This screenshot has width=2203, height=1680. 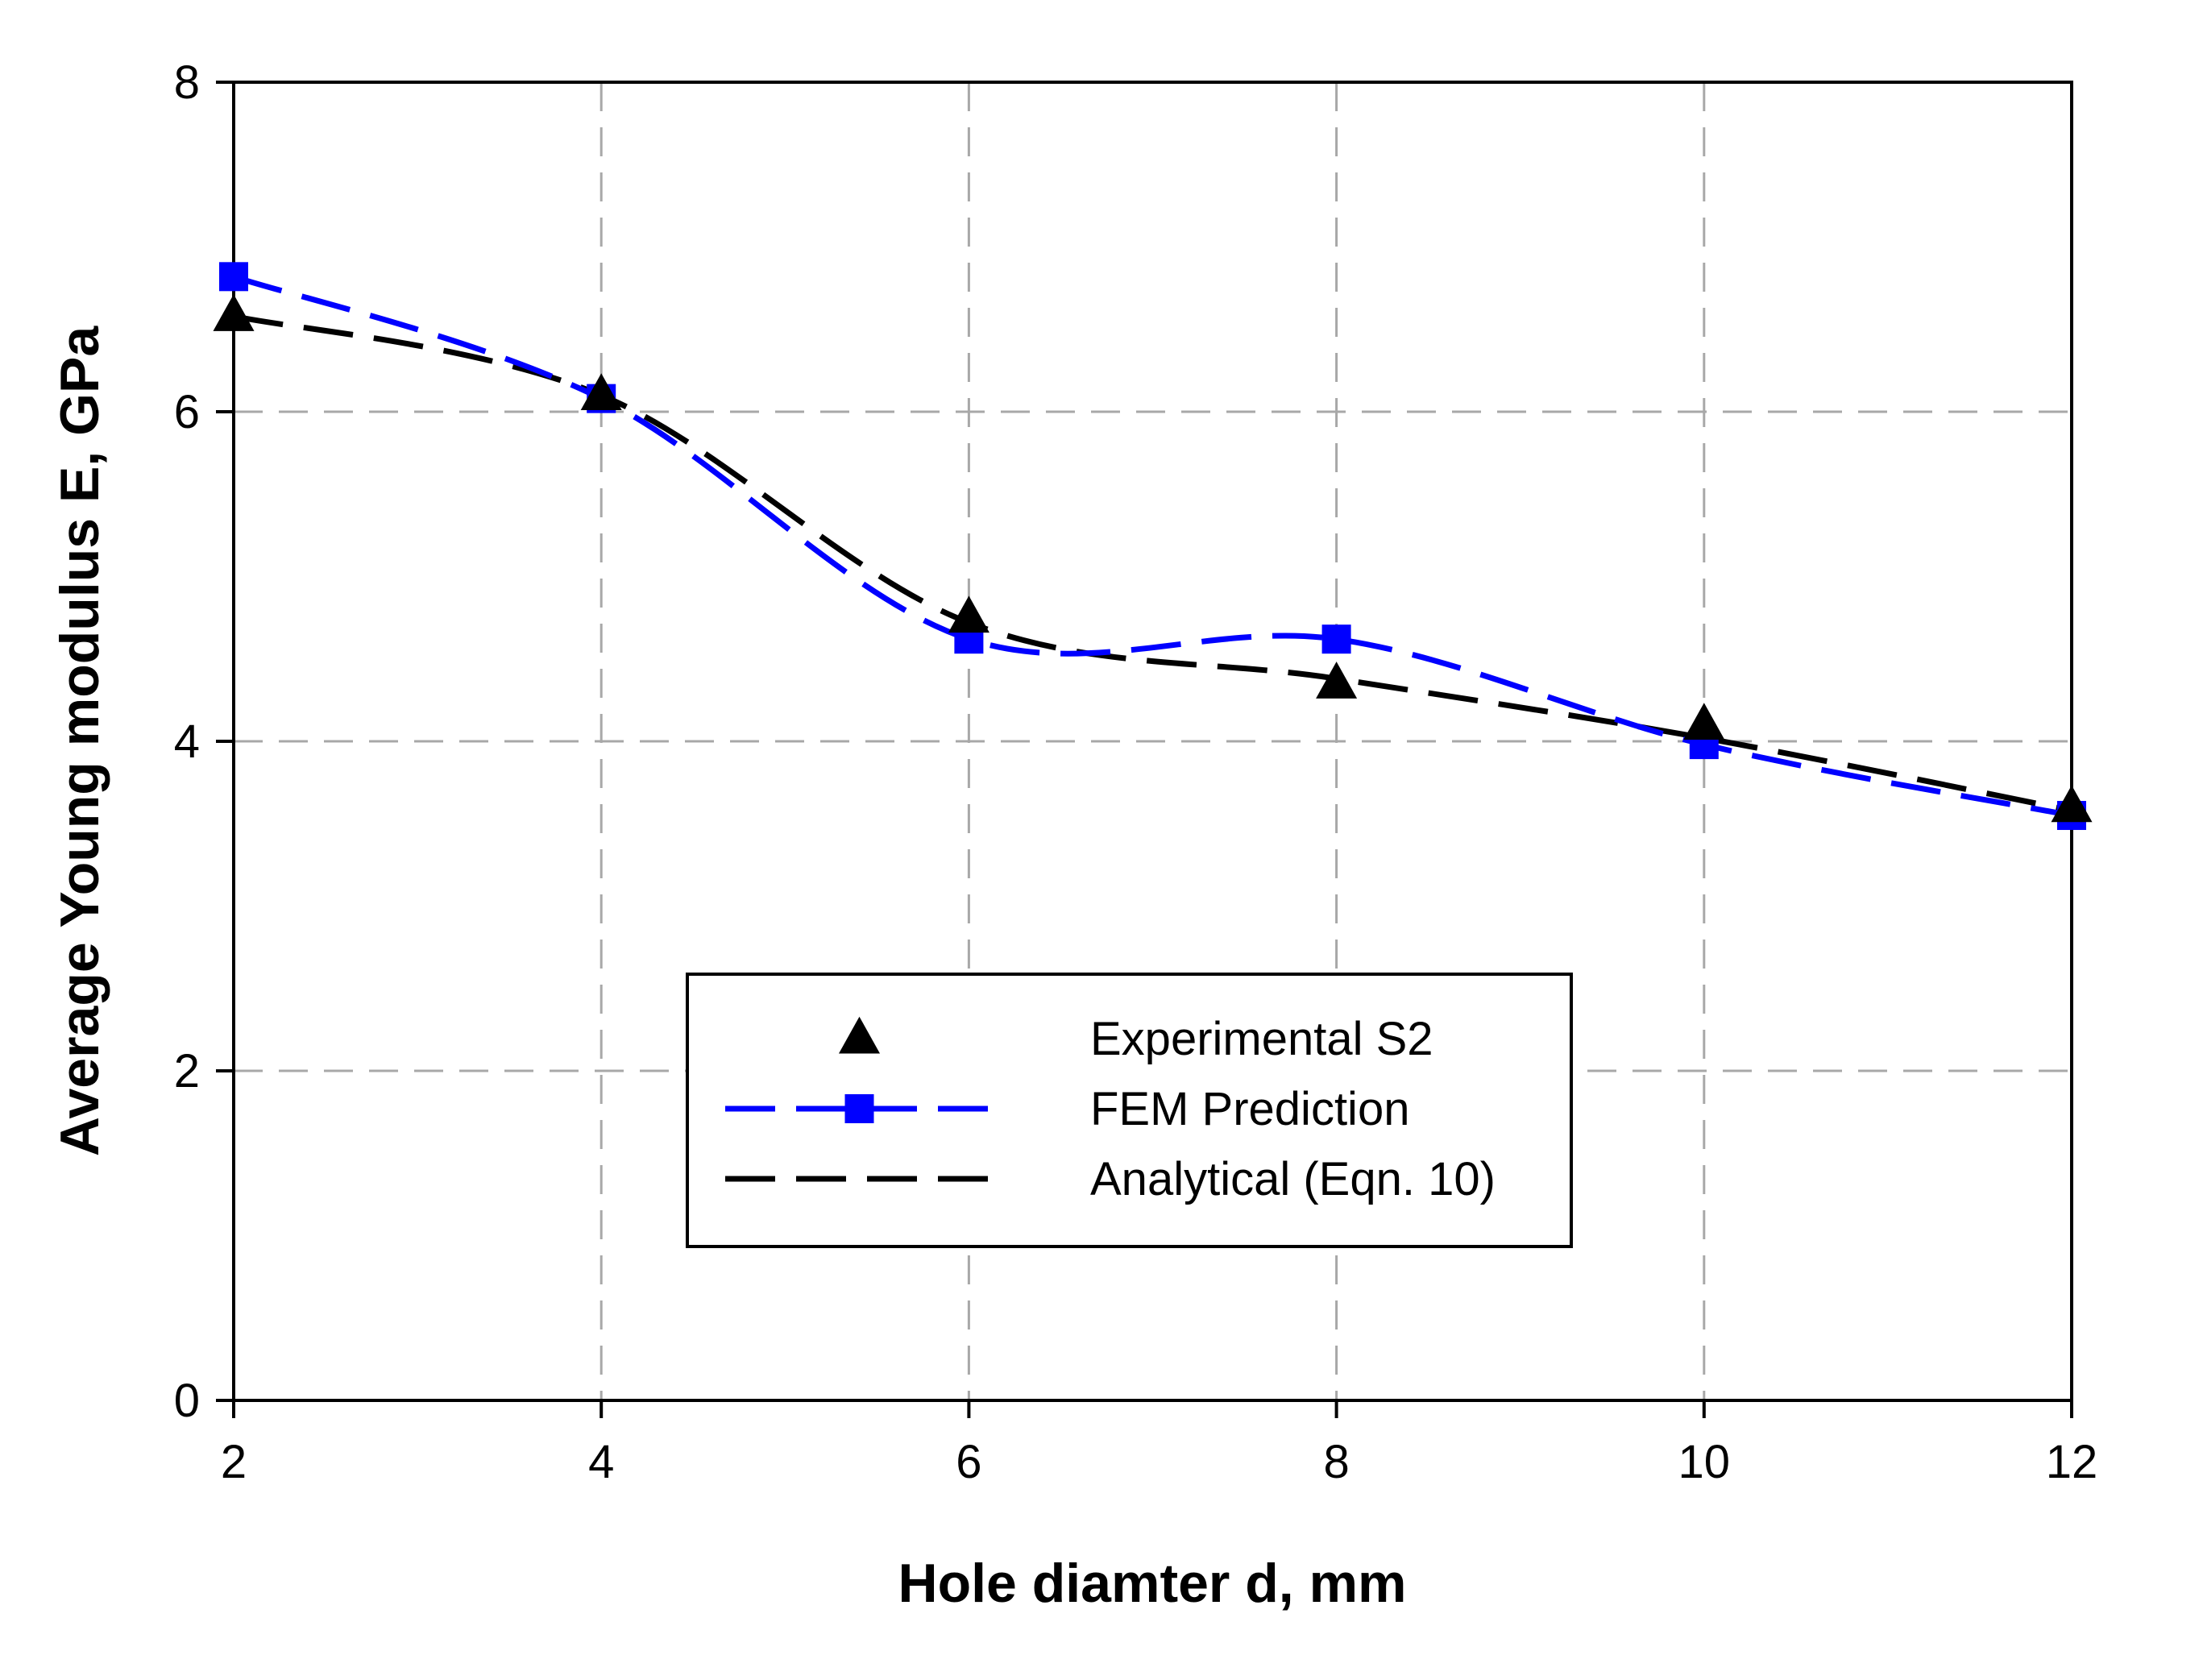 I want to click on x-tick-label: 8, so click(x=1336, y=1462).